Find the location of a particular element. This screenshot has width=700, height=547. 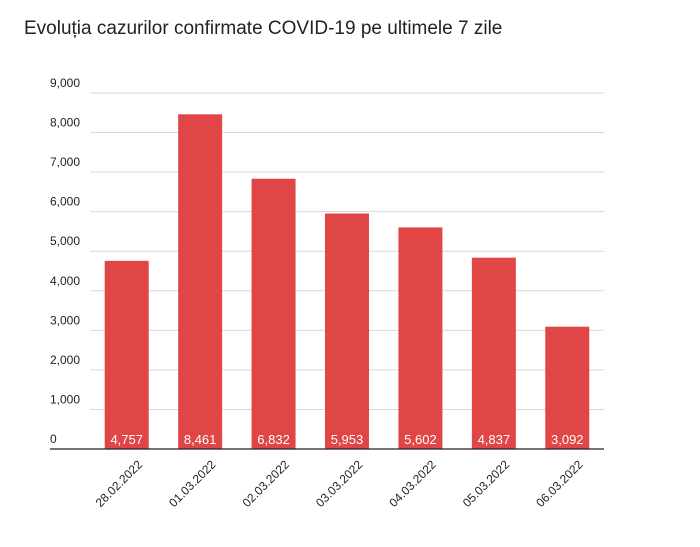

data-label: 5,602 is located at coordinates (420, 439).